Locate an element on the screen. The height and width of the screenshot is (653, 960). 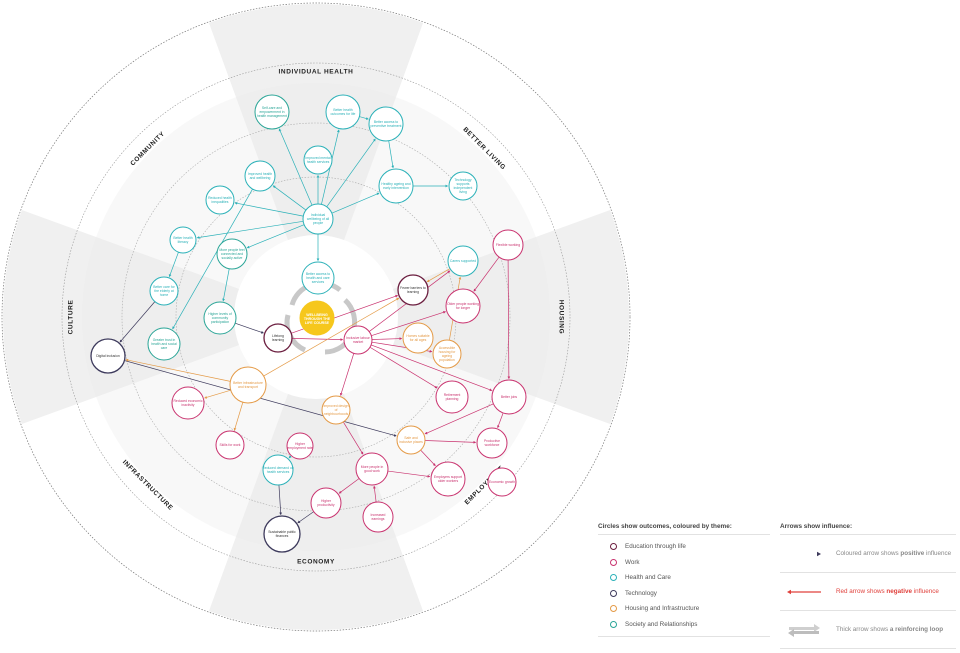
outcome-node: Reduced economic inactivity is located at coordinates (188, 403).